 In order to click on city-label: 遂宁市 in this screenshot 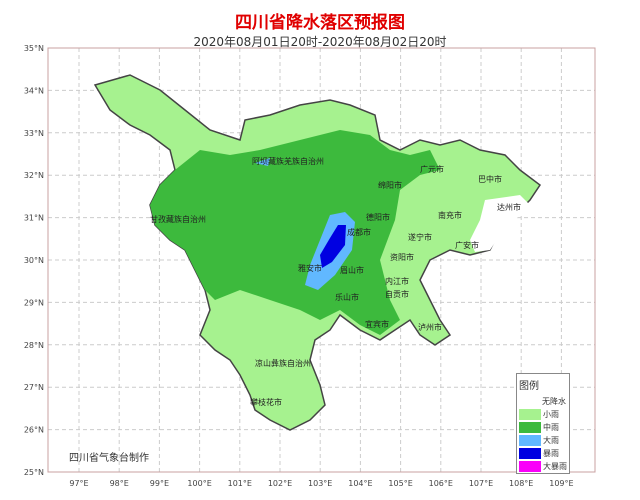, I will do `click(420, 237)`.